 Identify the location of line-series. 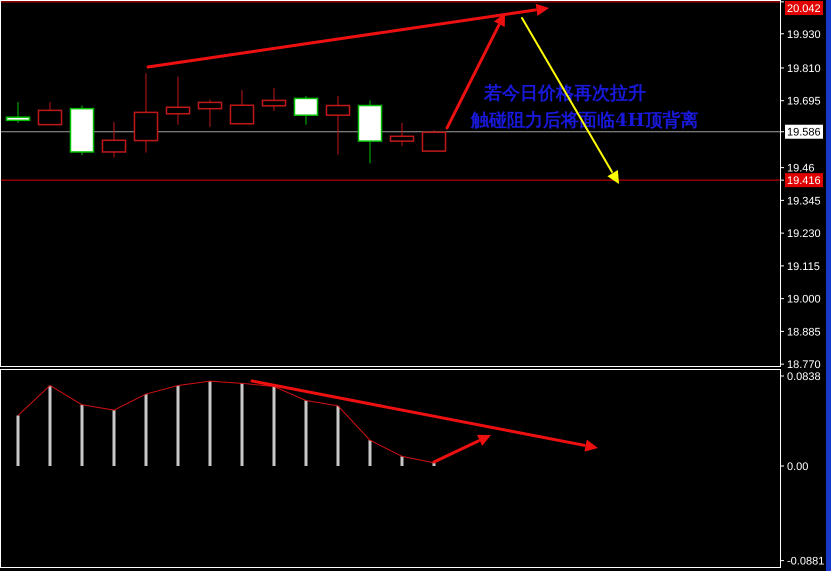
(226, 422).